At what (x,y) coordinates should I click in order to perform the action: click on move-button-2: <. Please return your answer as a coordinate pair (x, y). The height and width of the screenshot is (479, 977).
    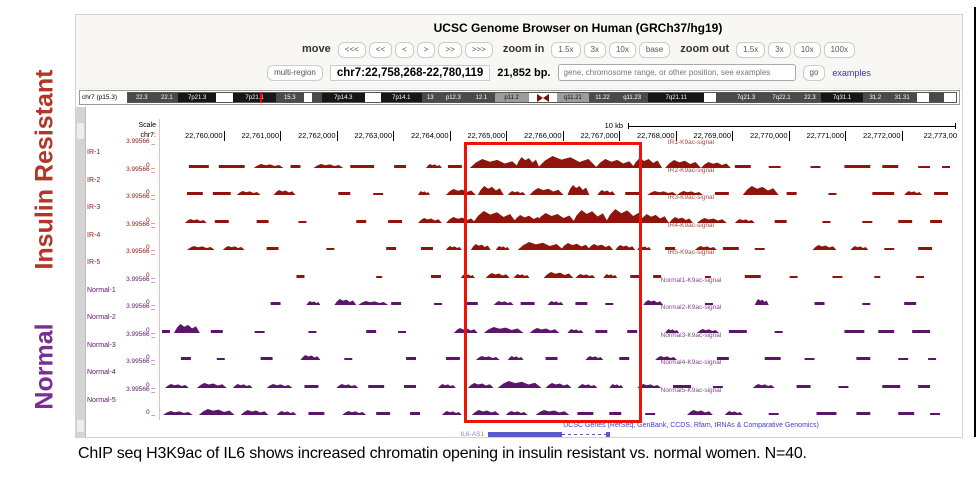
    Looking at the image, I should click on (404, 50).